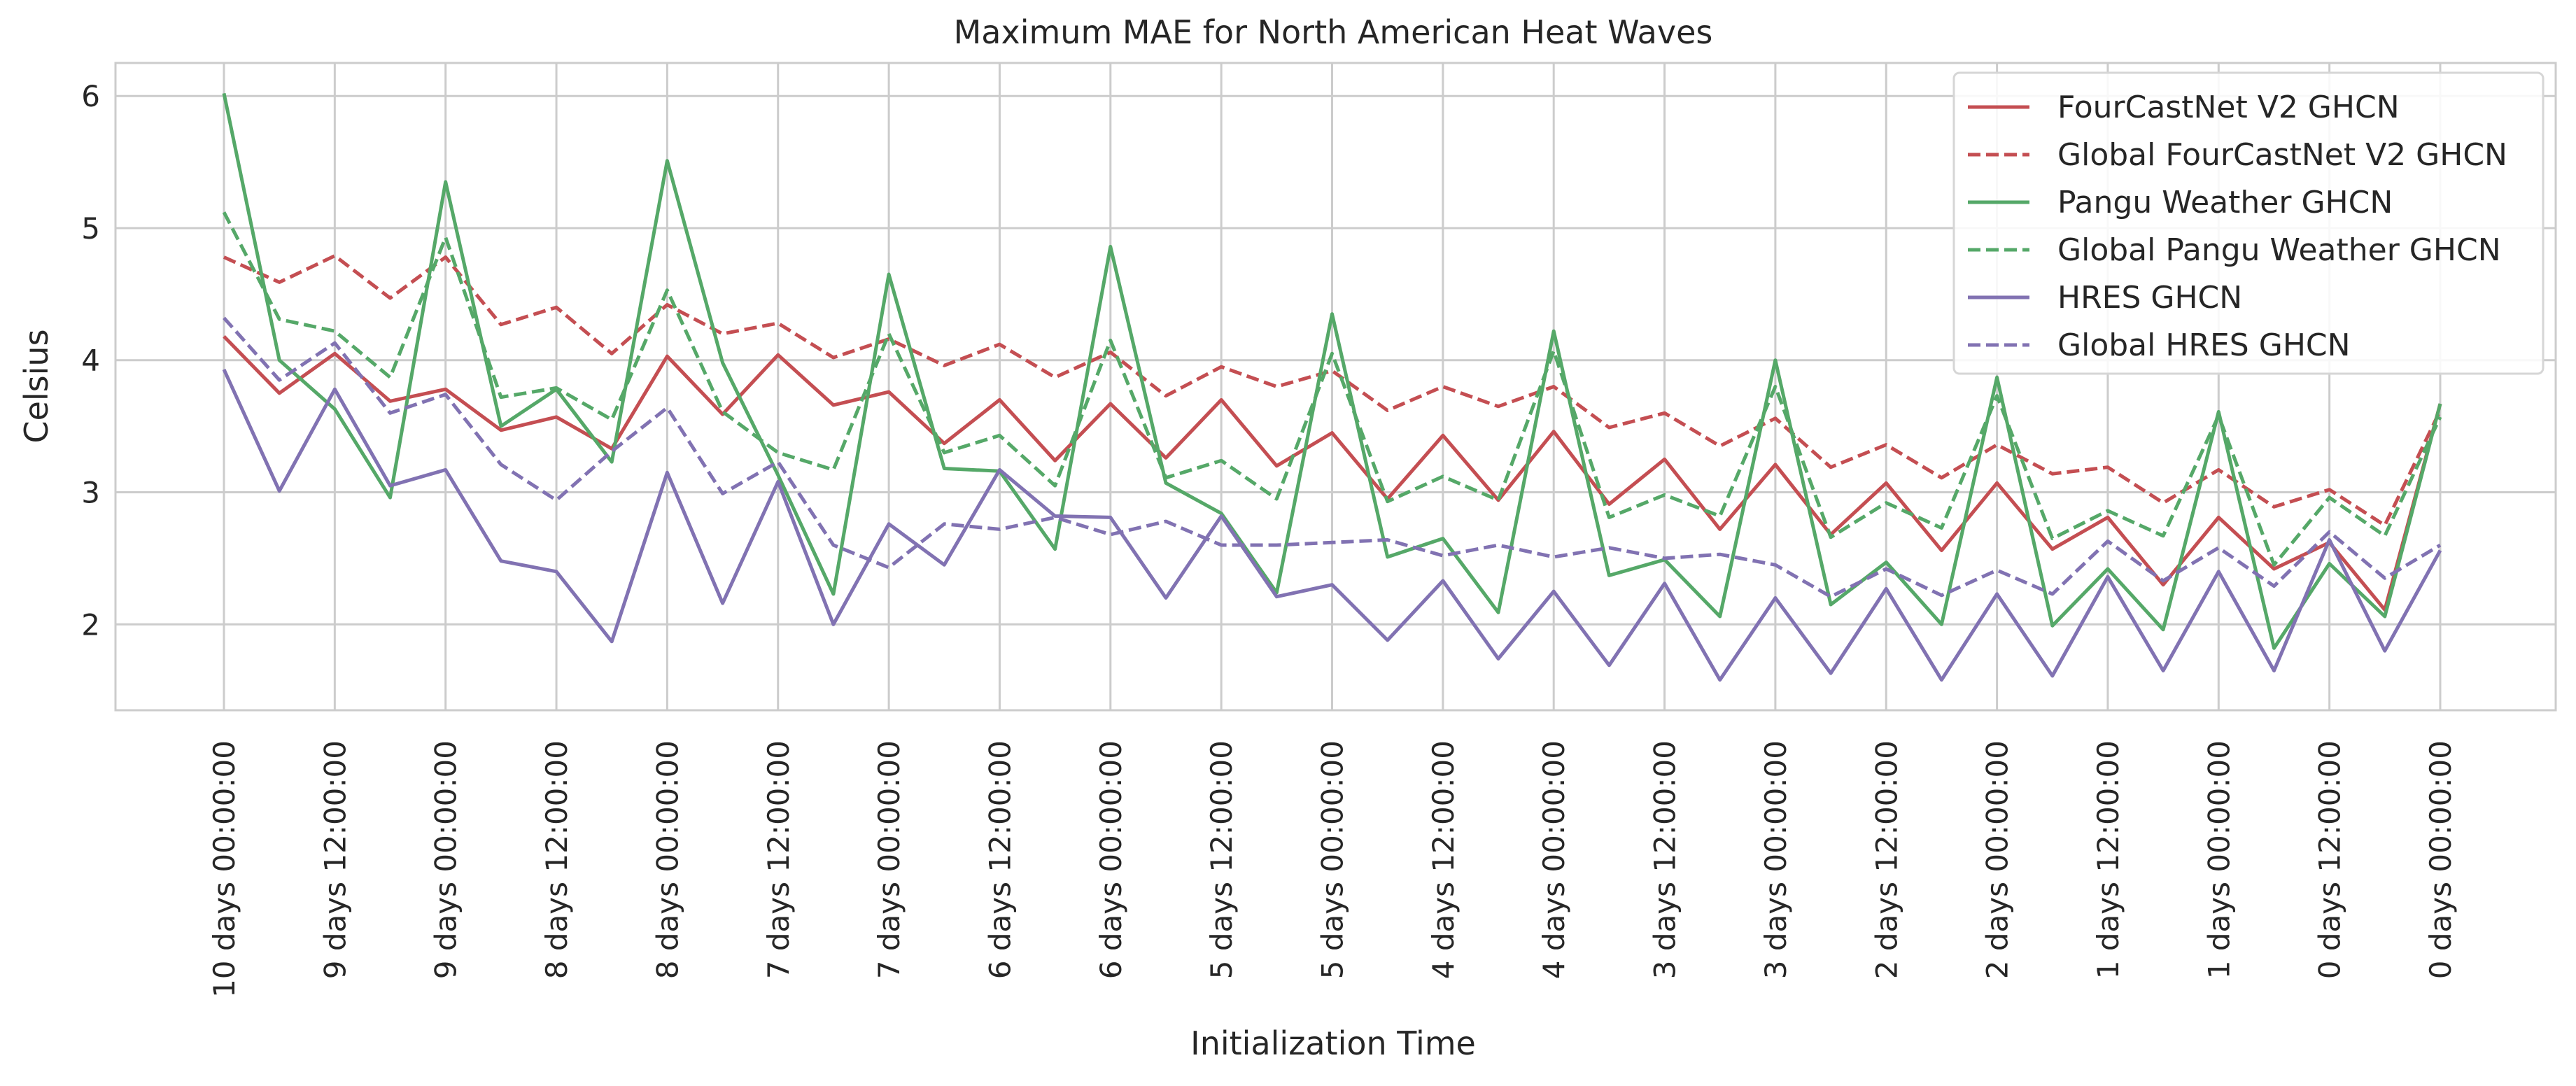 This screenshot has height=1086, width=2576. Describe the element at coordinates (1776, 859) in the screenshot. I see `x-tick-label: 3 days 00:00:00` at that location.